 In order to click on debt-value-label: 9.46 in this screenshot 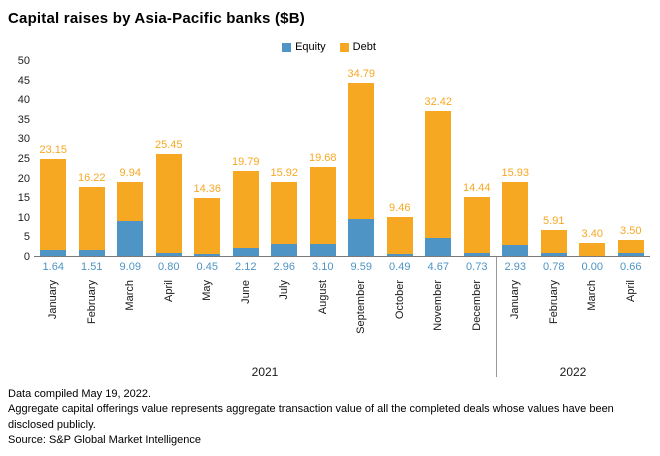, I will do `click(400, 208)`.